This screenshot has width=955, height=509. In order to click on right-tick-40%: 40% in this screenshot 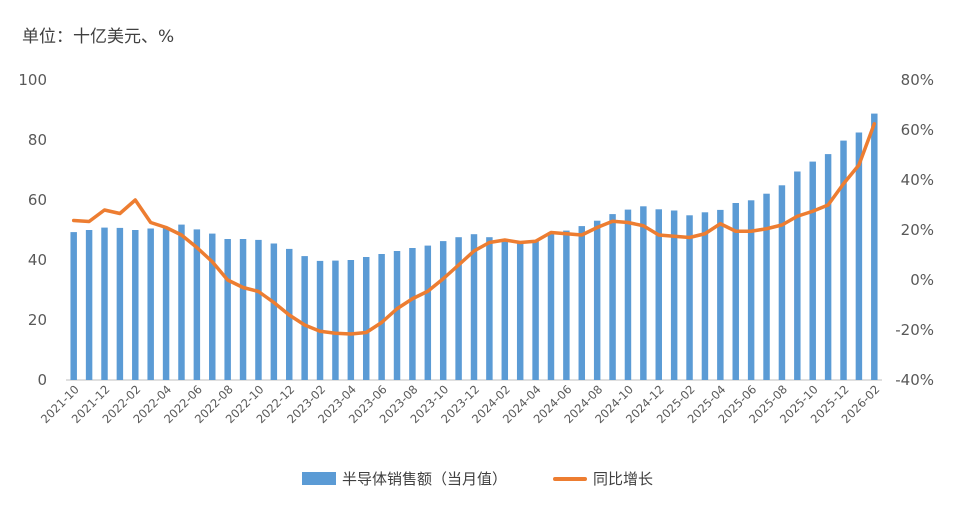, I will do `click(917, 180)`.